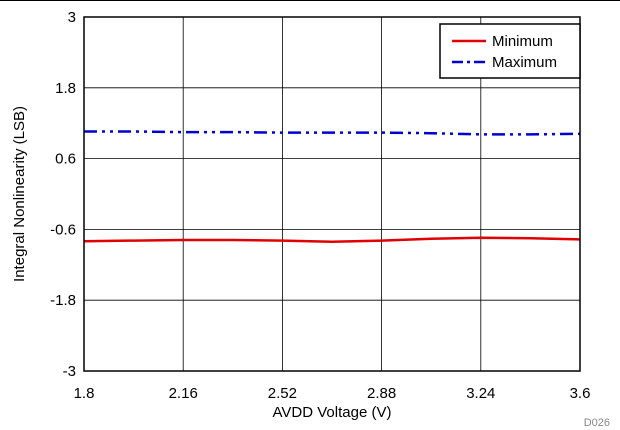  Describe the element at coordinates (597, 423) in the screenshot. I see `figure-id: D026` at that location.